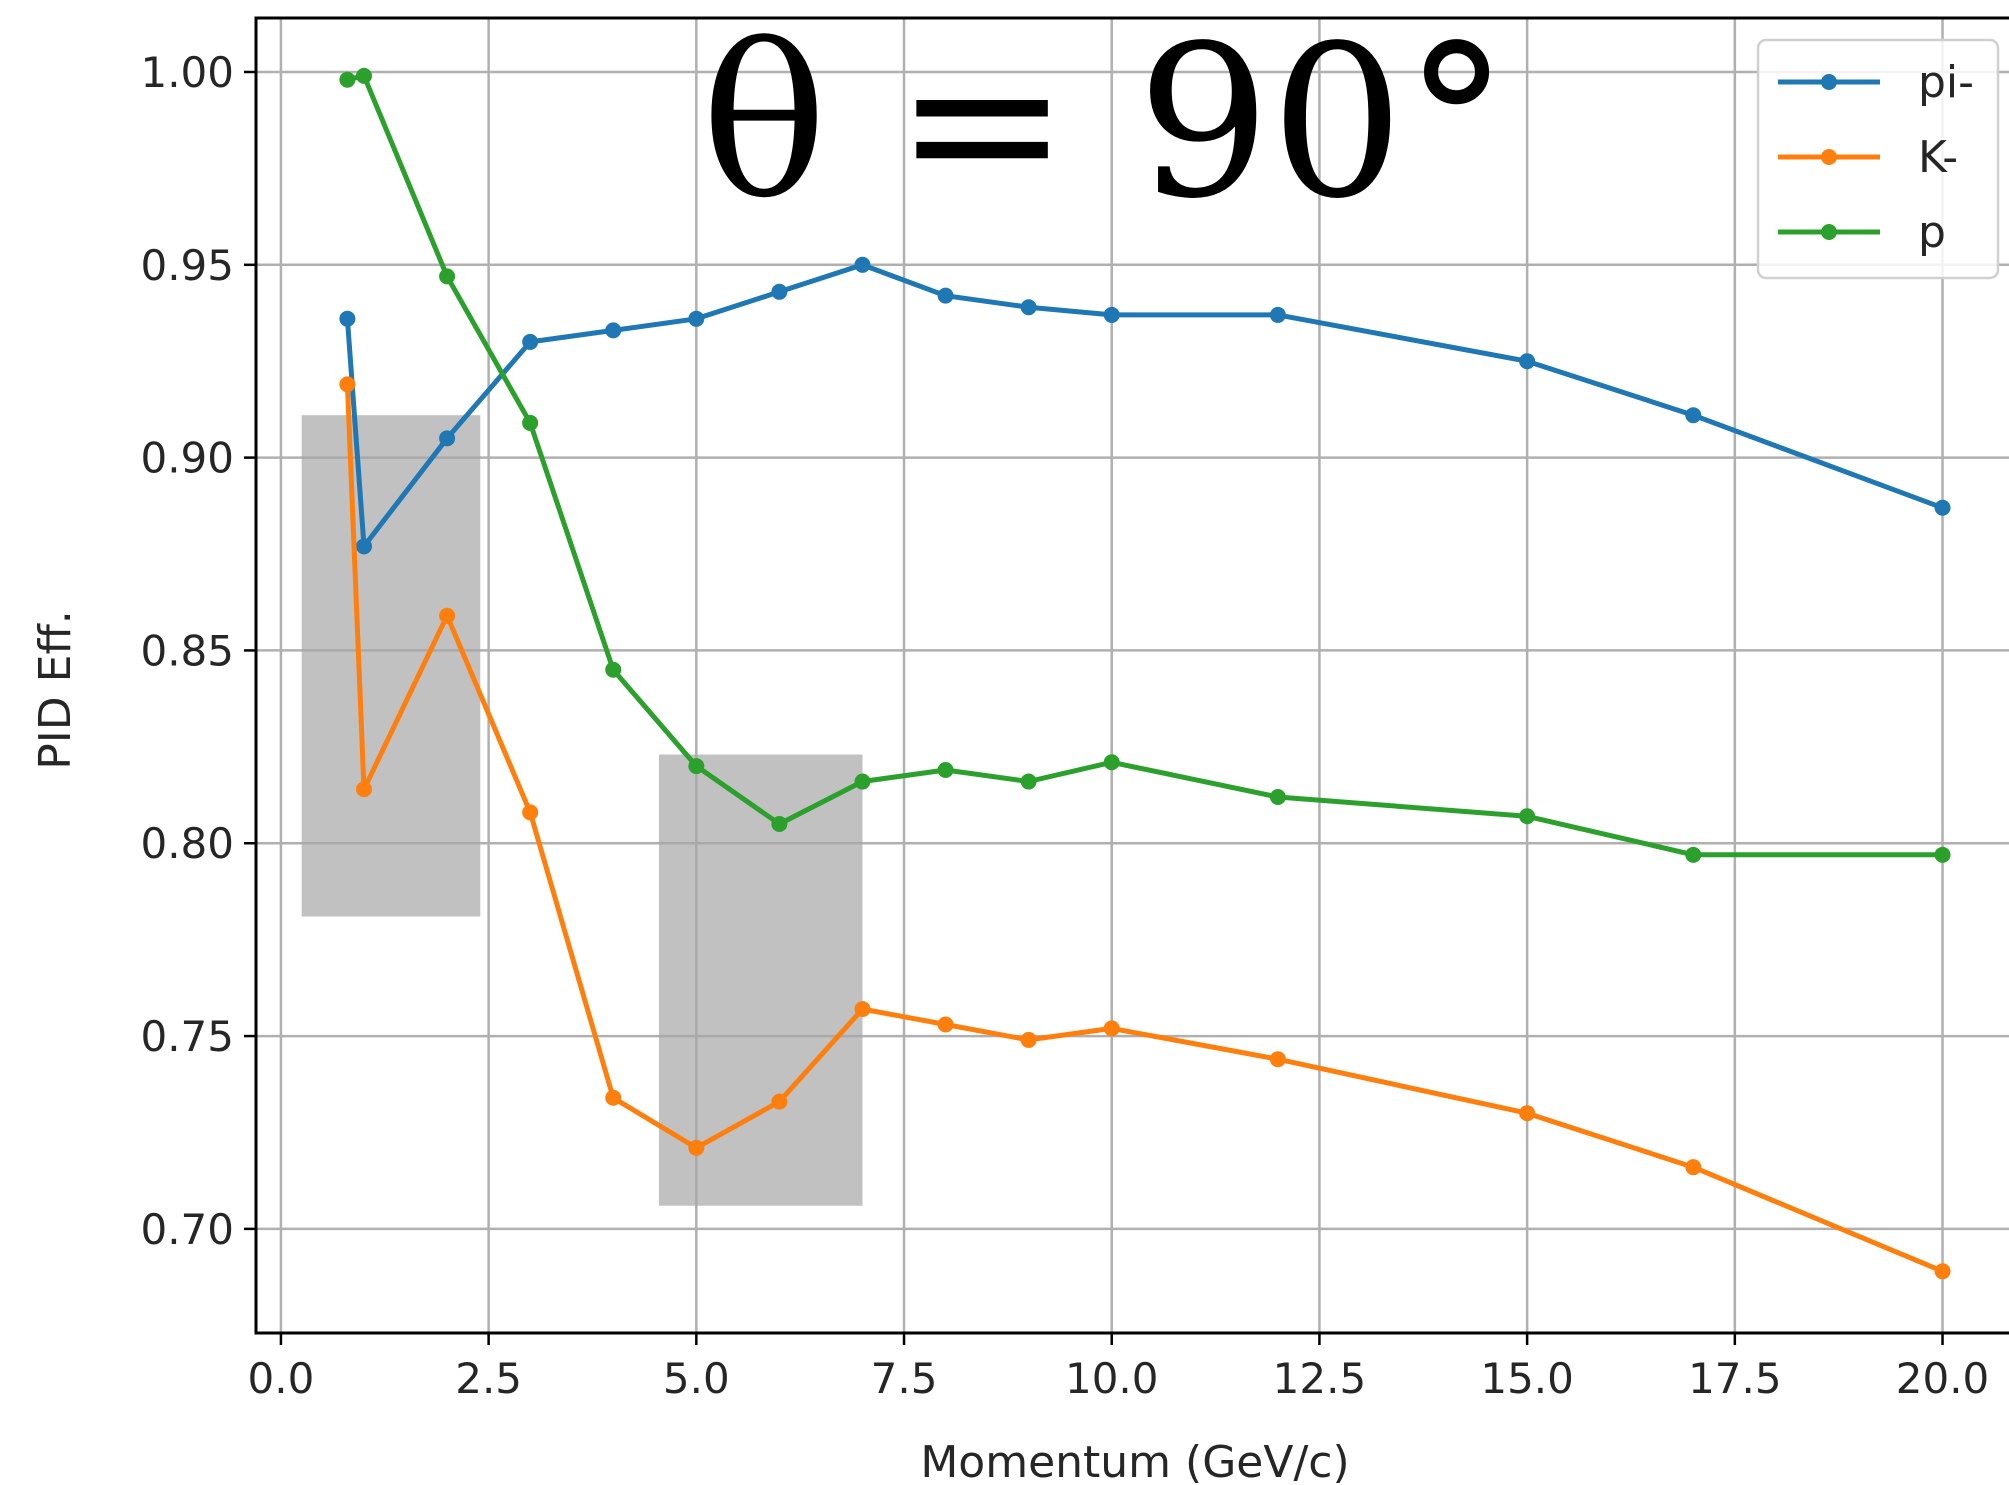 This screenshot has height=1485, width=2009. What do you see at coordinates (582, 810) in the screenshot?
I see `highlight-regions` at bounding box center [582, 810].